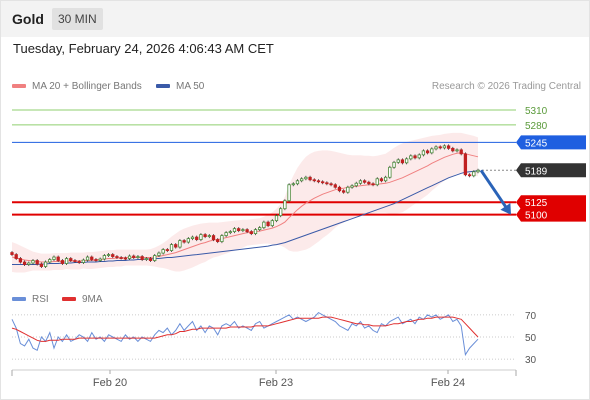 The width and height of the screenshot is (590, 400). I want to click on legend-9ma: 9MA, so click(82, 299).